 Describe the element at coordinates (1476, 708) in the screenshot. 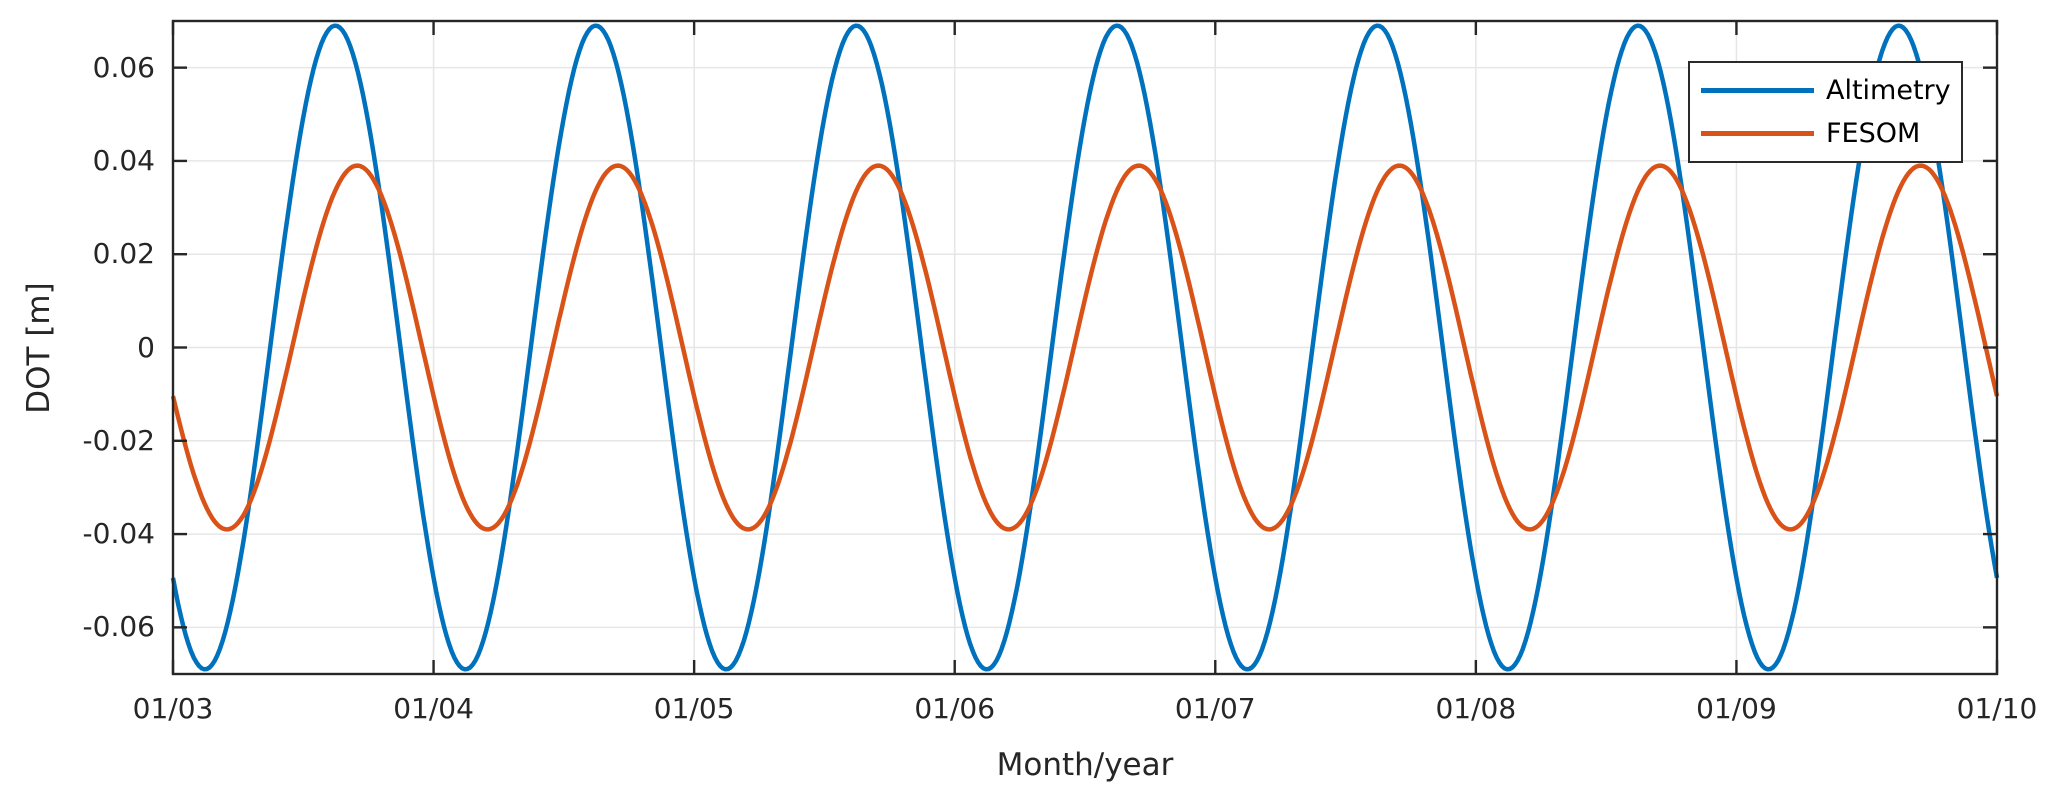

I see `x-tick-label: 01/08` at that location.